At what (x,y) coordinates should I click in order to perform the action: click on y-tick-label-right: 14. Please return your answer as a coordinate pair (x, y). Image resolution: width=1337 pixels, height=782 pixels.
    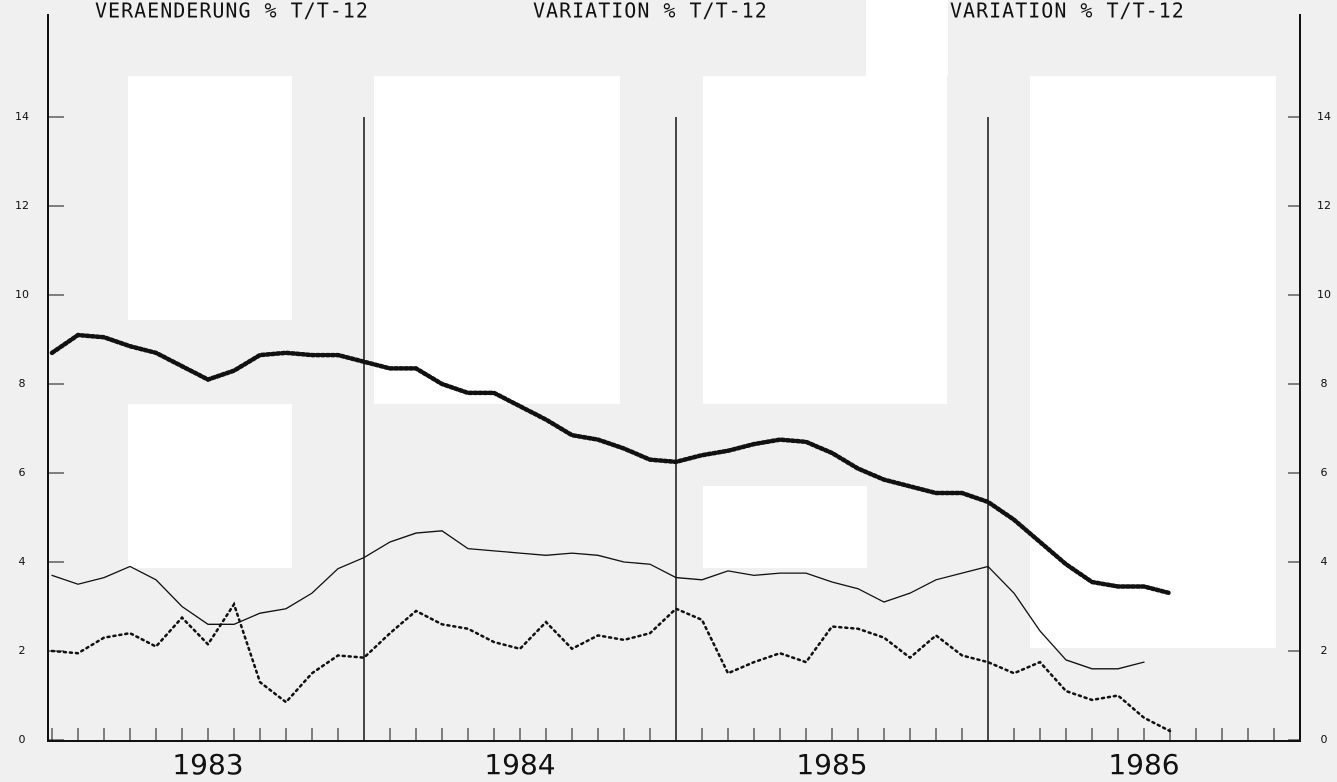
    Looking at the image, I should click on (1324, 116).